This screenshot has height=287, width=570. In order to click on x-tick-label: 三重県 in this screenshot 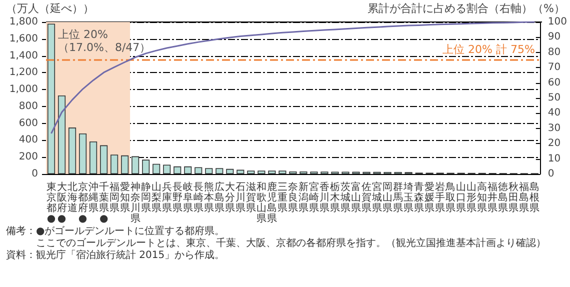, I will do `click(282, 198)`.